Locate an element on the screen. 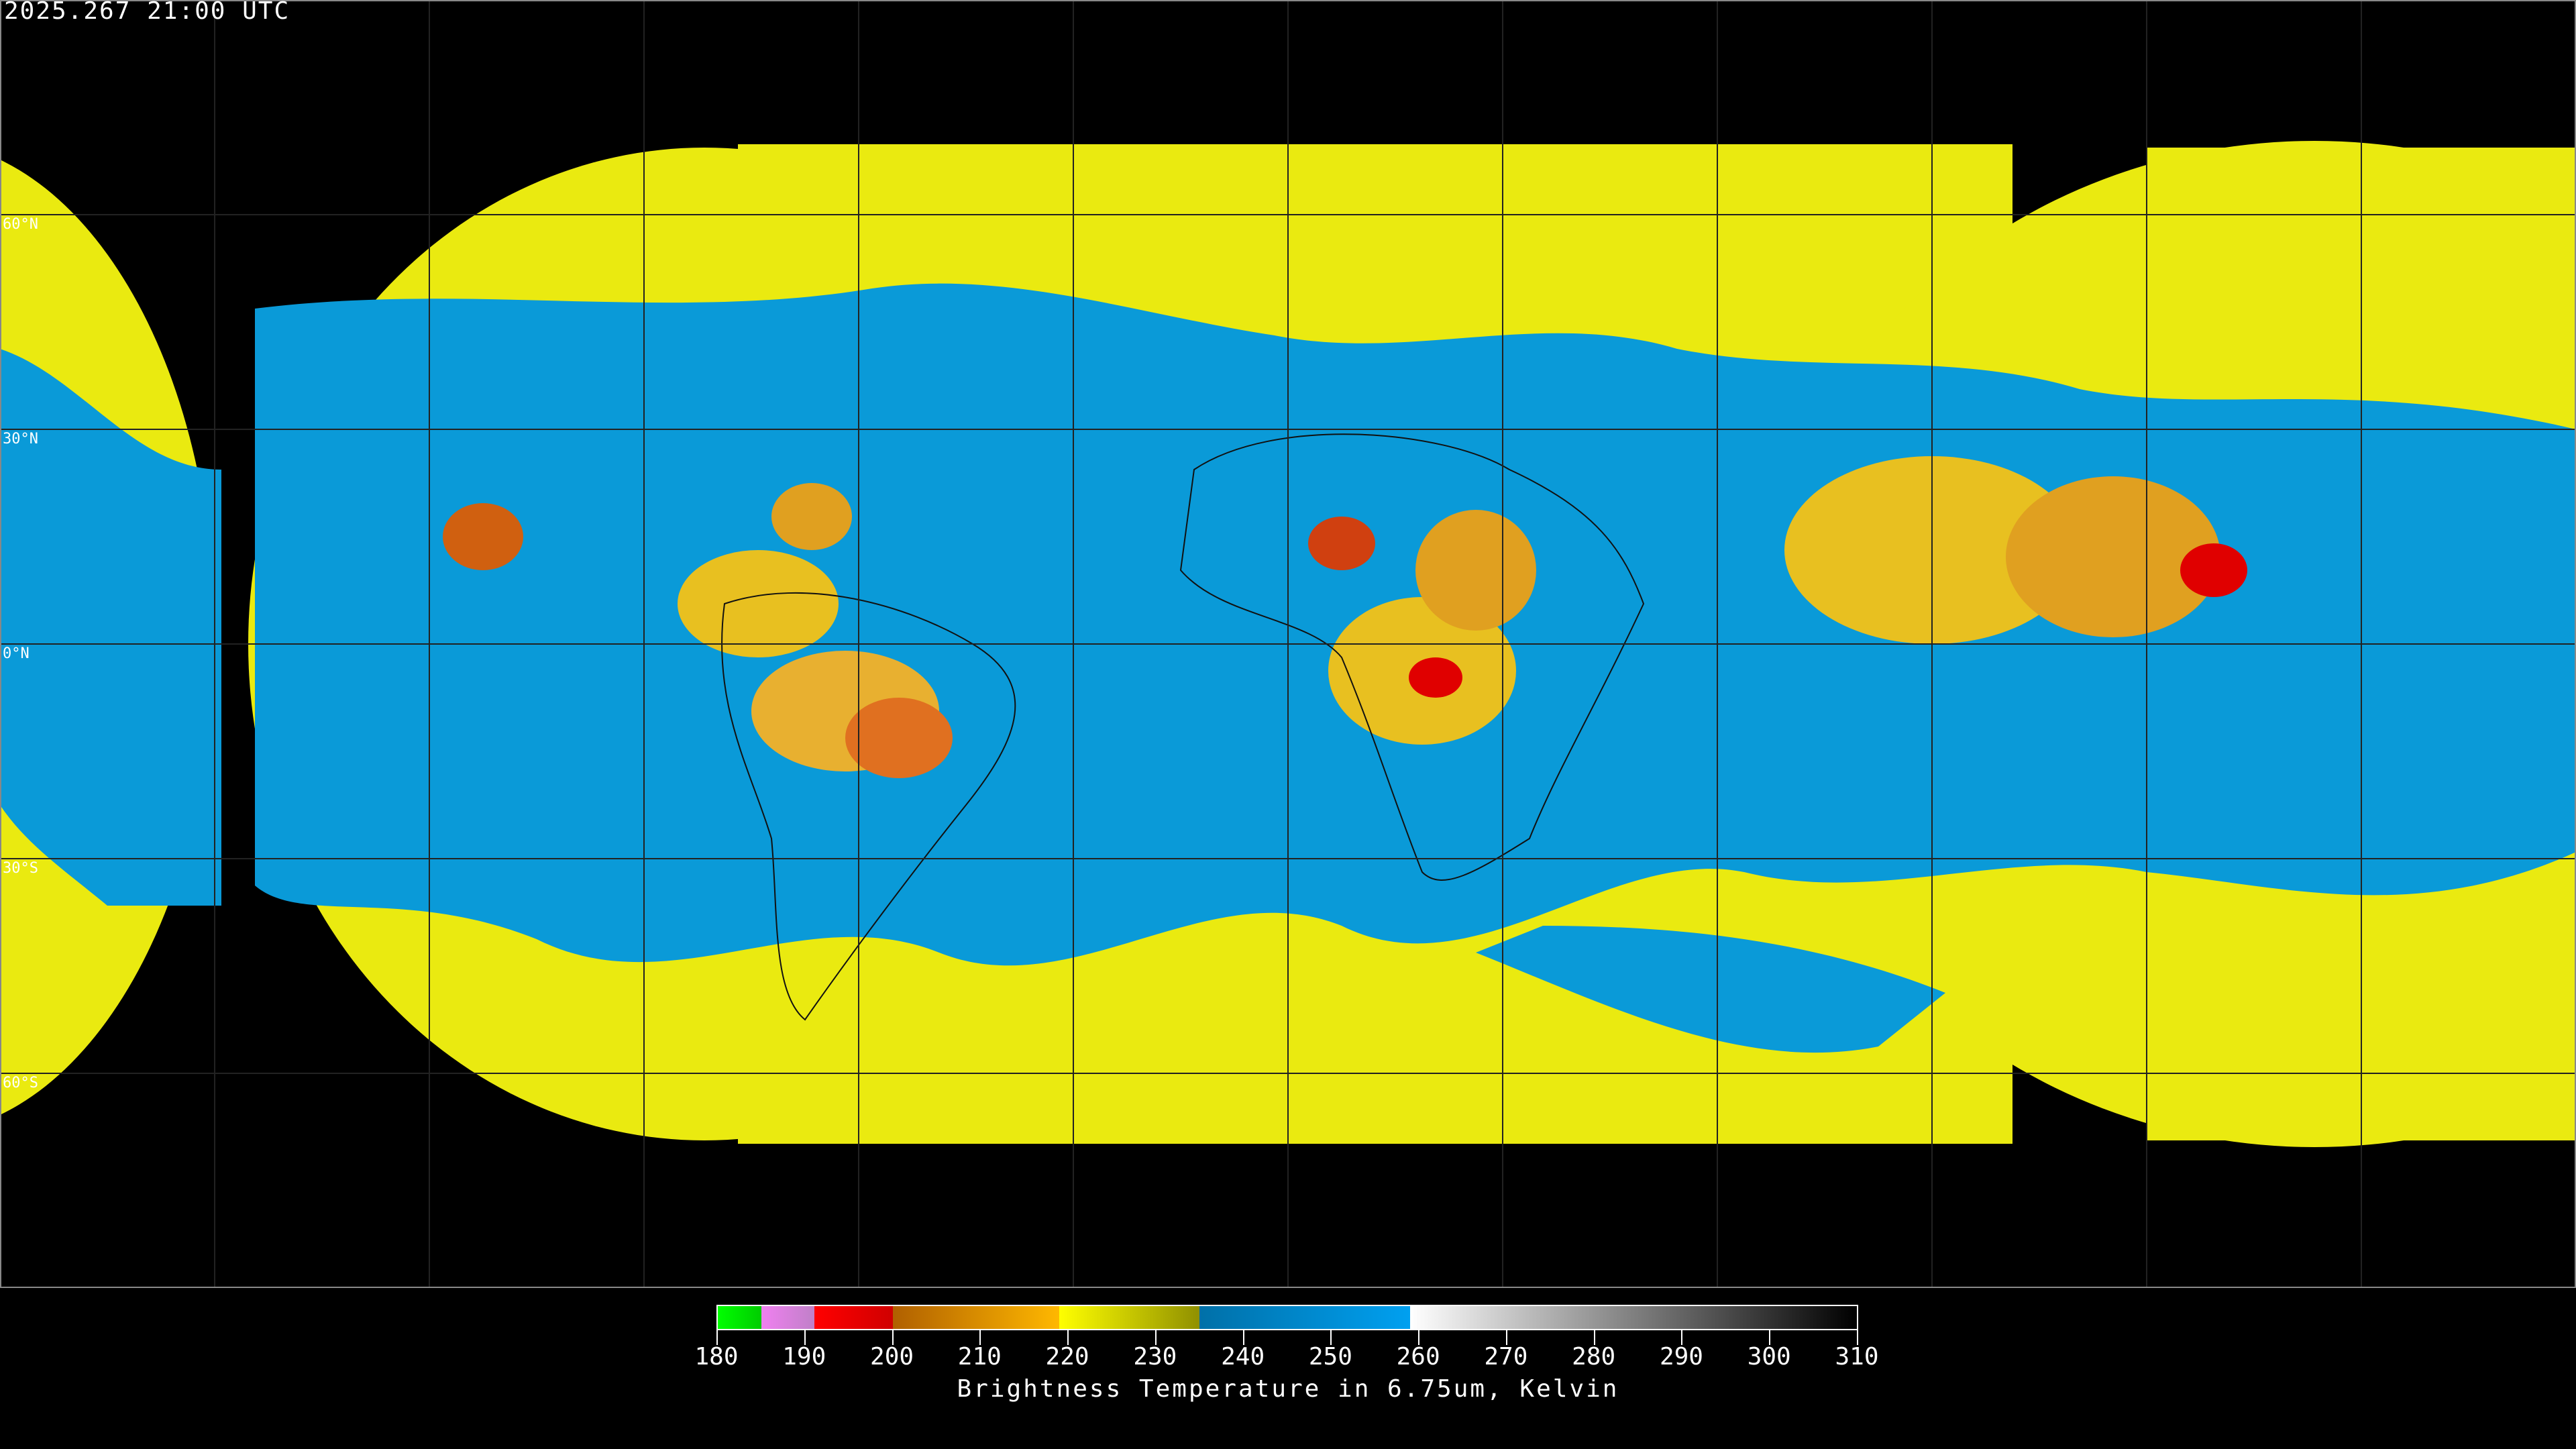  lat-label-60s: 60°S is located at coordinates (20, 1083).